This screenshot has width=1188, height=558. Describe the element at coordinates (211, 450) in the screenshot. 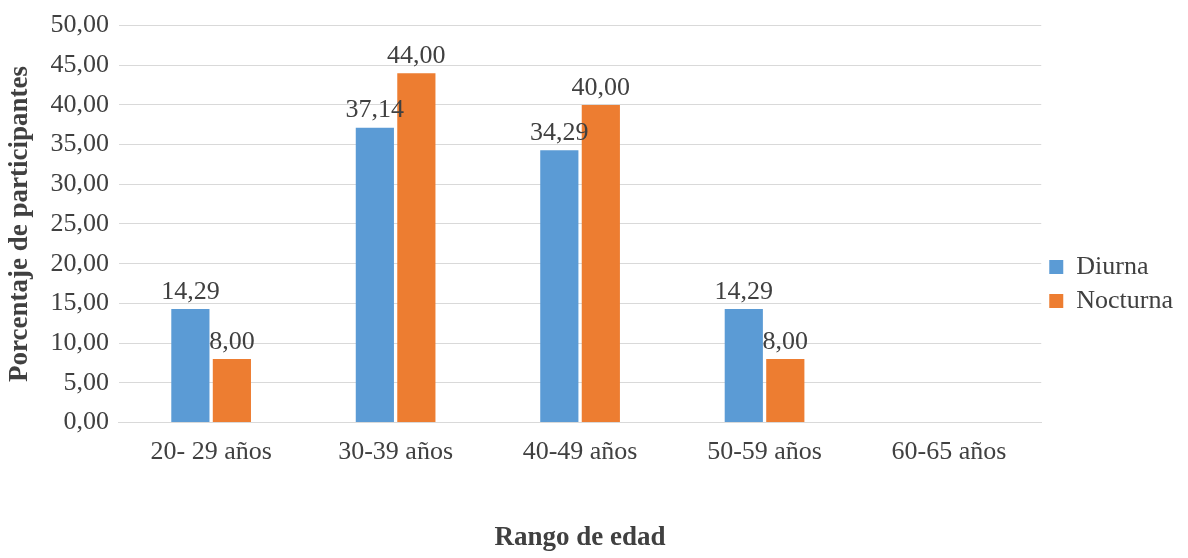

I see `x-tick-label: 20- 29 años` at that location.